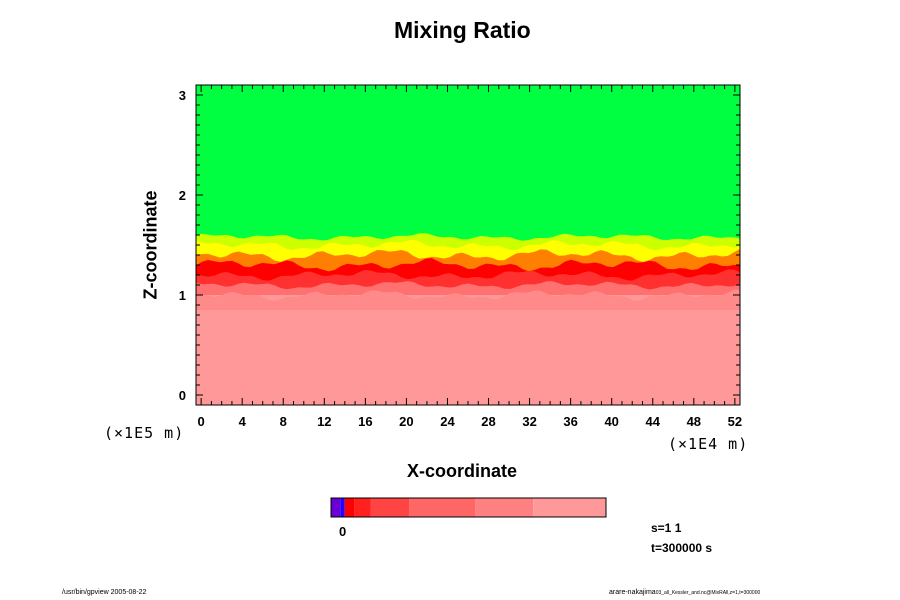 Image resolution: width=900 pixels, height=600 pixels. What do you see at coordinates (182, 195) in the screenshot?
I see `y-tick-label: 2` at bounding box center [182, 195].